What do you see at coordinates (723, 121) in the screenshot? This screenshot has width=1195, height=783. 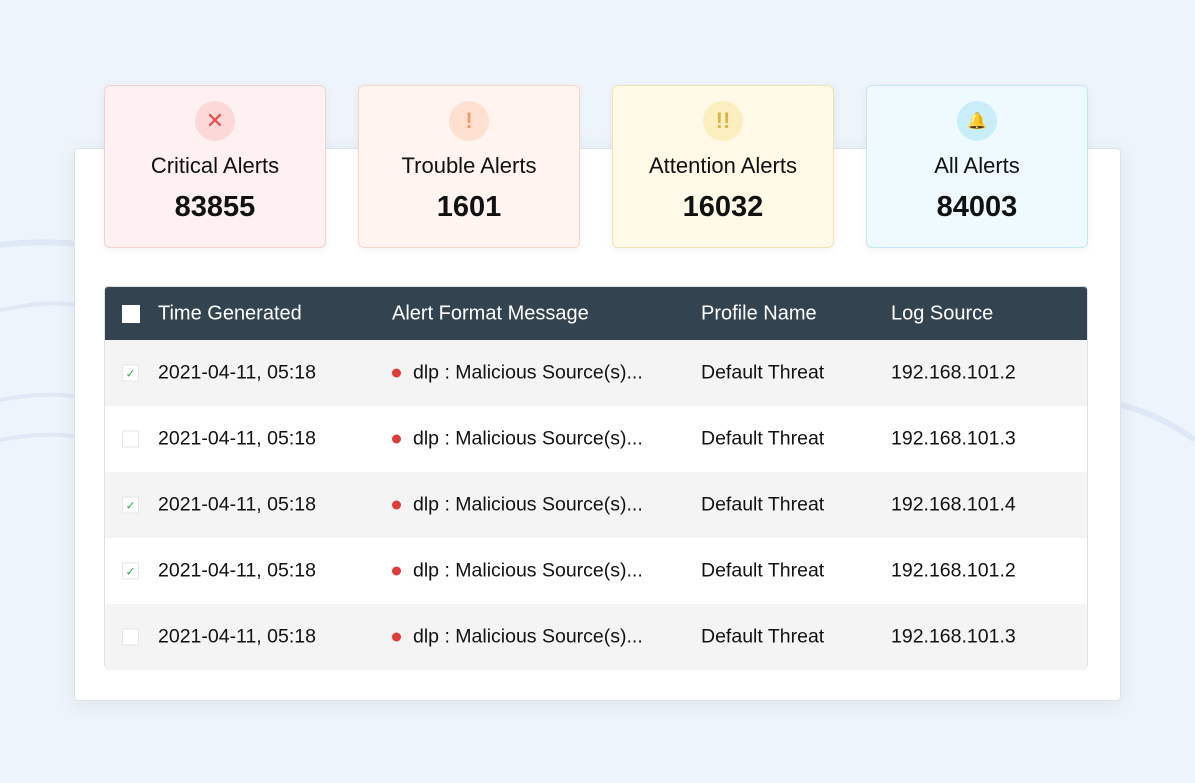 I see `double-exclamation-icon: !!` at bounding box center [723, 121].